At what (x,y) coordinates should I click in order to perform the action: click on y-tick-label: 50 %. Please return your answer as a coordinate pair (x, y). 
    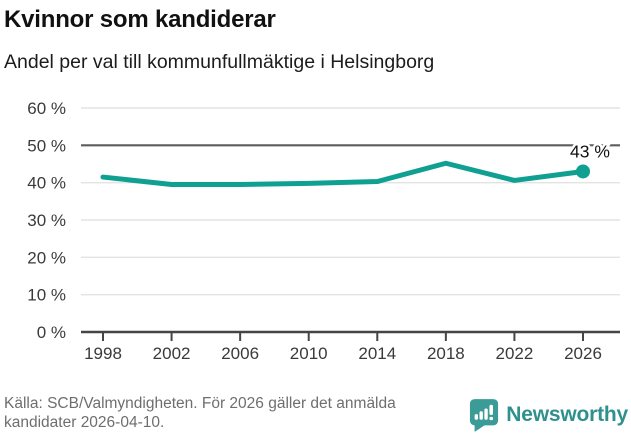
    Looking at the image, I should click on (46, 145).